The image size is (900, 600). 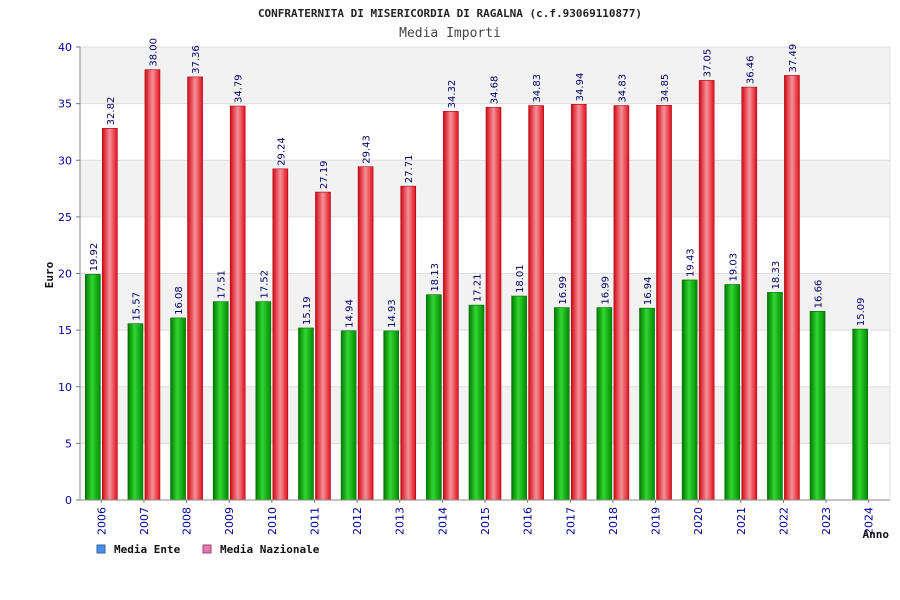 What do you see at coordinates (239, 88) in the screenshot?
I see `data-label: 34.79` at bounding box center [239, 88].